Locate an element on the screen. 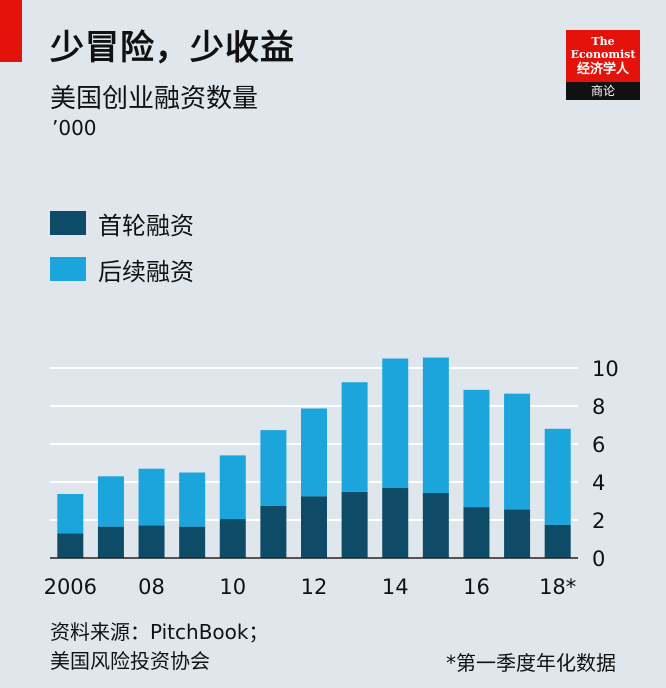 The height and width of the screenshot is (688, 666). x-tick-label-2012: 12 is located at coordinates (314, 587).